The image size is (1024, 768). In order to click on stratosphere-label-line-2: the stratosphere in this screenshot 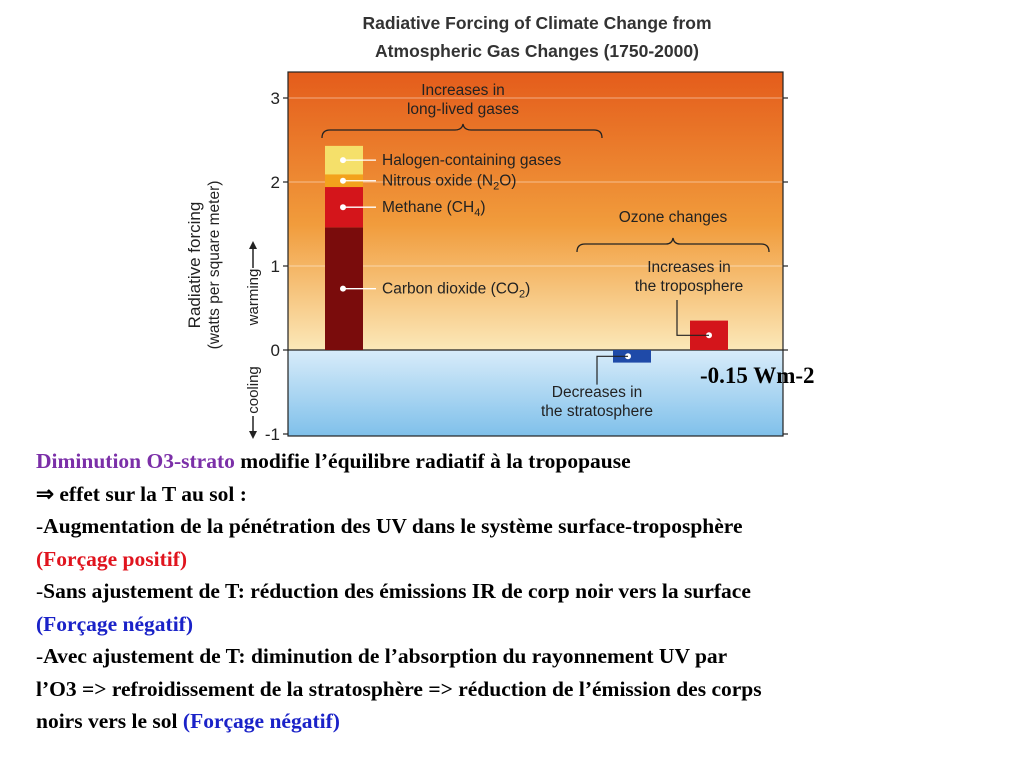, I will do `click(597, 411)`.